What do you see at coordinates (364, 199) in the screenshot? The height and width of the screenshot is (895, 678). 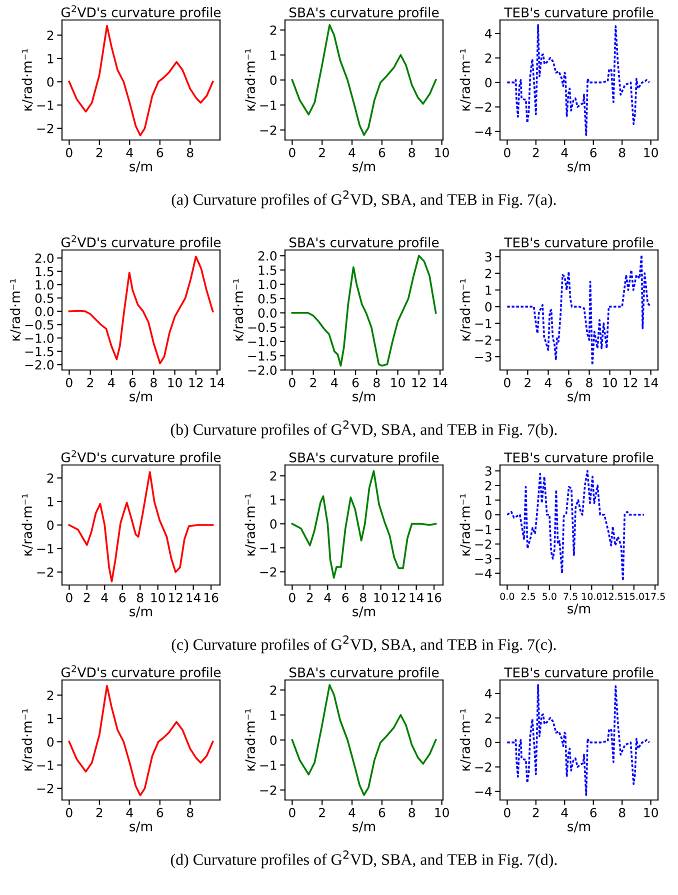 I see `text: (a) Curvature profiles of G$^{2}$VD, SBA, and TEB in Fig. 7(a).` at bounding box center [364, 199].